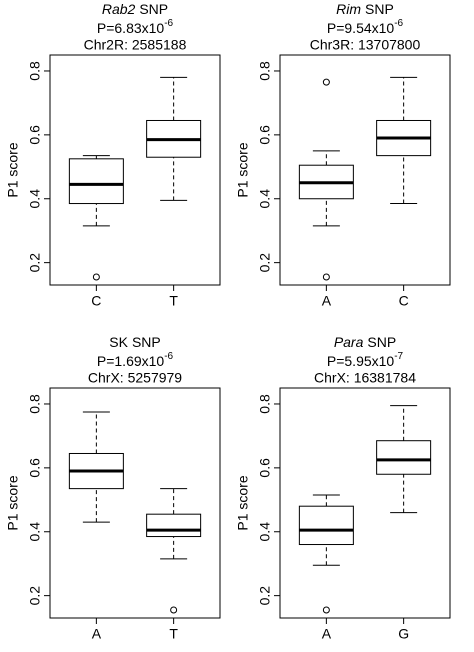 Image resolution: width=474 pixels, height=652 pixels. I want to click on chart-title: Para SNP, so click(365, 342).